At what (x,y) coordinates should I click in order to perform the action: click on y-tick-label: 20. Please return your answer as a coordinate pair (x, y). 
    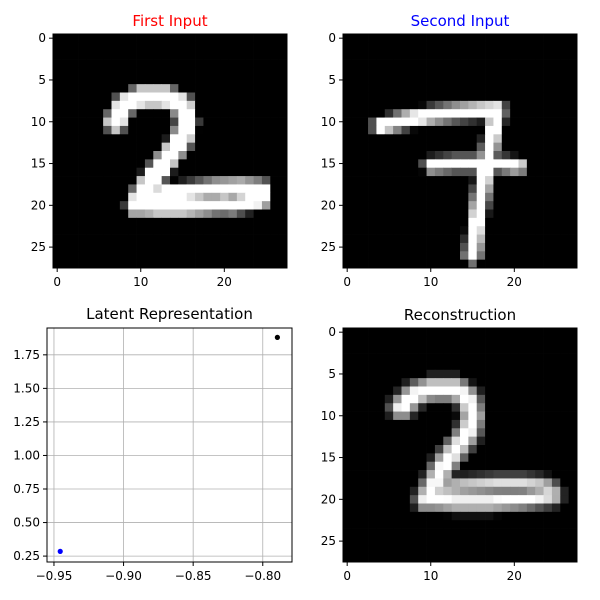
    Looking at the image, I should click on (328, 205).